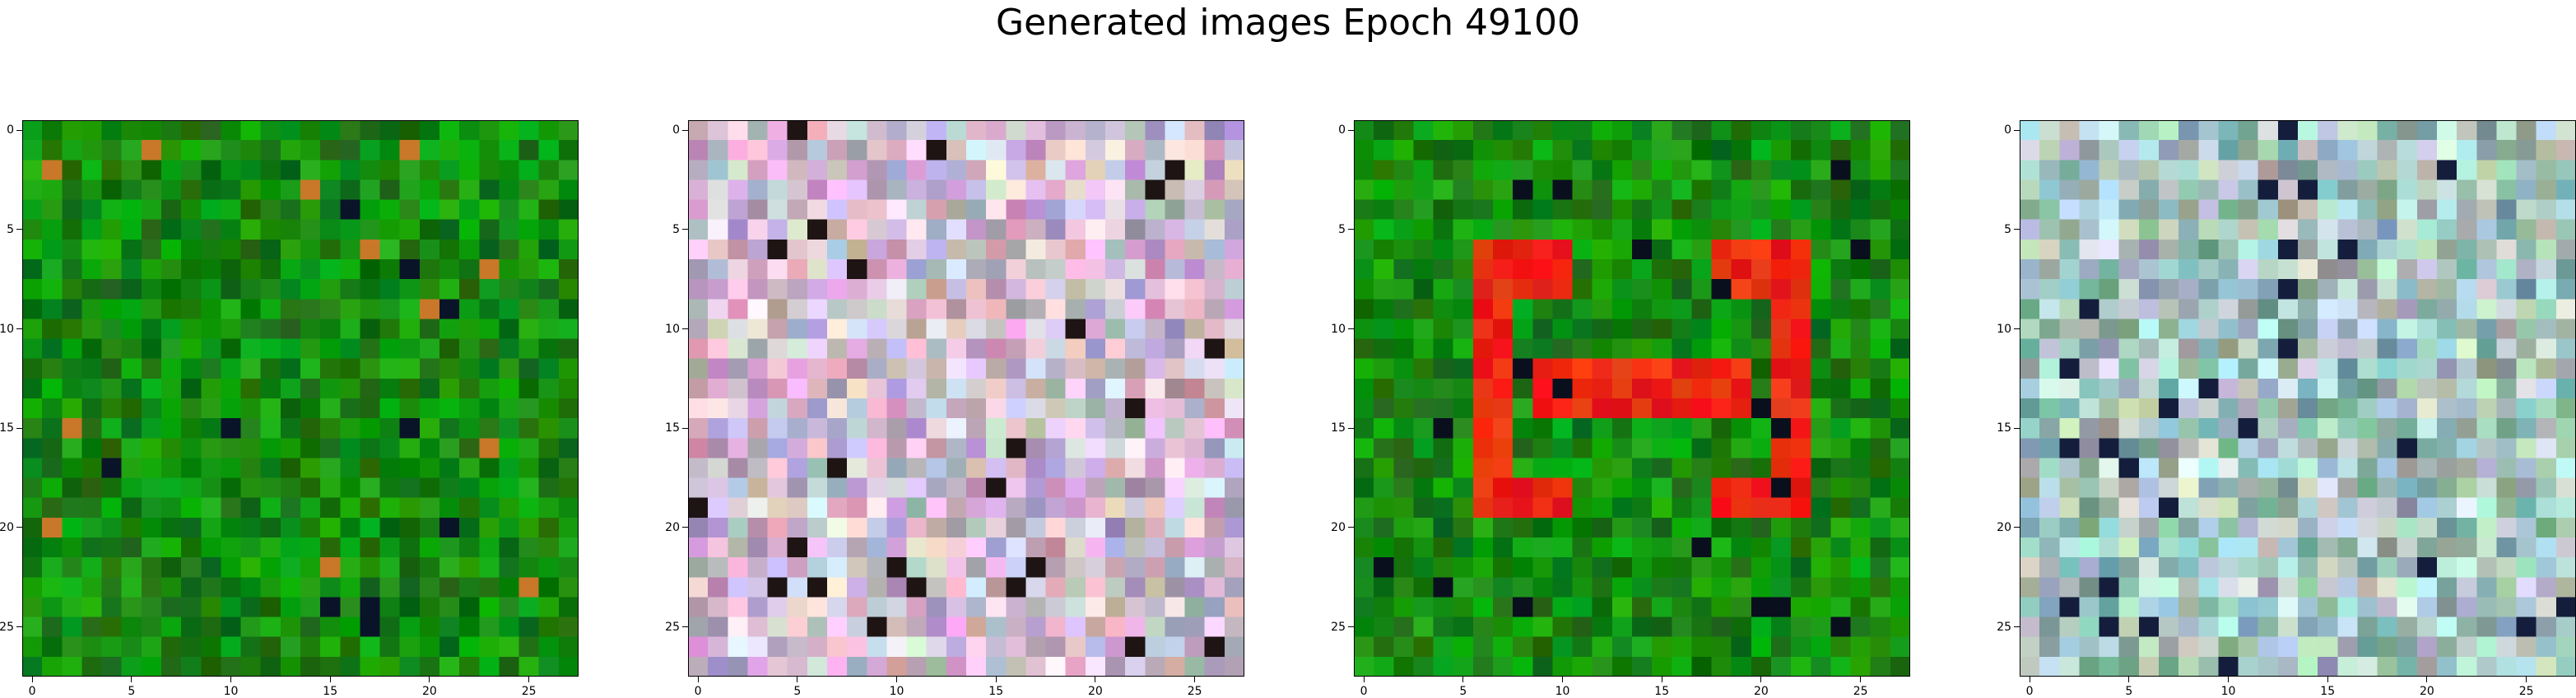  Describe the element at coordinates (1288, 23) in the screenshot. I see `figure-title: Generated images Epoch 49100` at that location.